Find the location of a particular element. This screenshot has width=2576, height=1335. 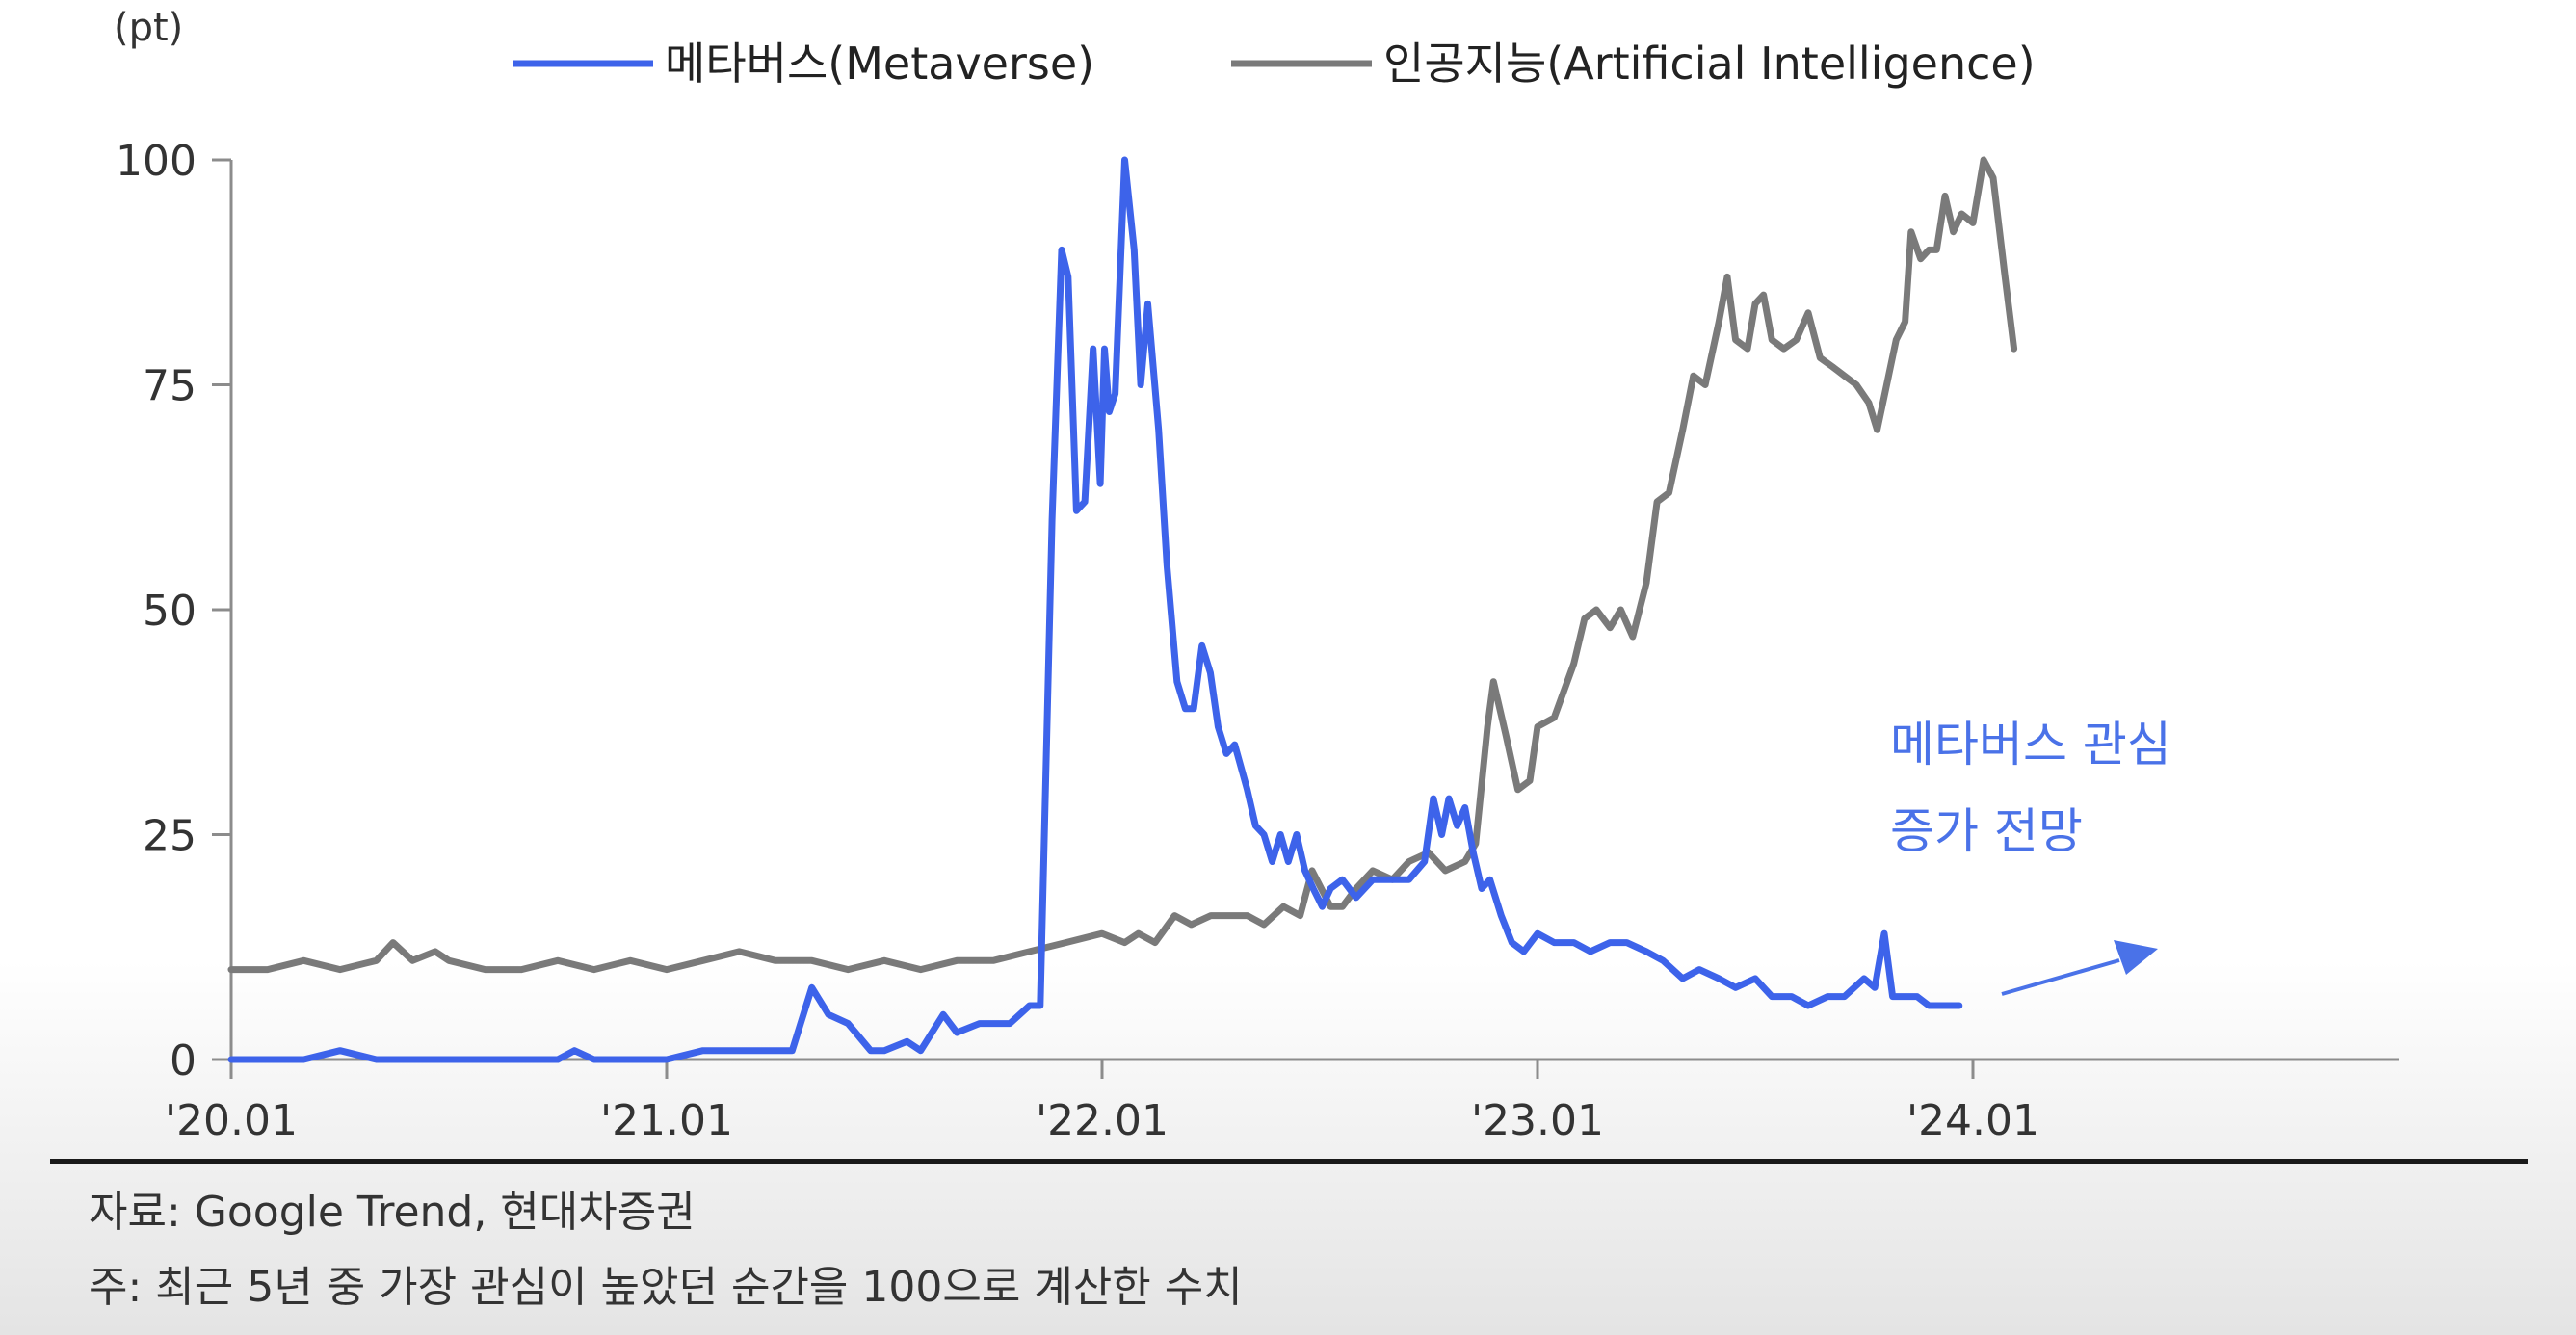

trend-annotation: 메타버스 관심 증가 전망 is located at coordinates (2031, 856).